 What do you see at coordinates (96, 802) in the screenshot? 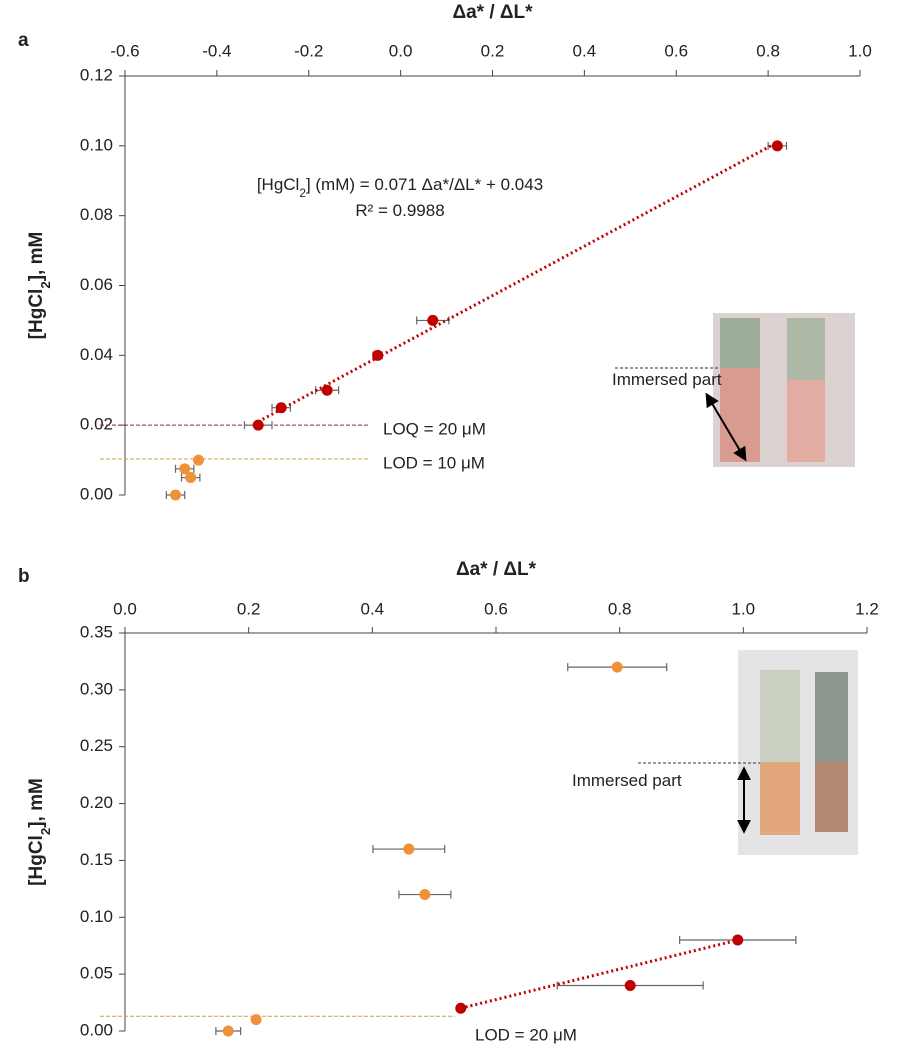
I see `y-tick-label: 0.20` at bounding box center [96, 802].